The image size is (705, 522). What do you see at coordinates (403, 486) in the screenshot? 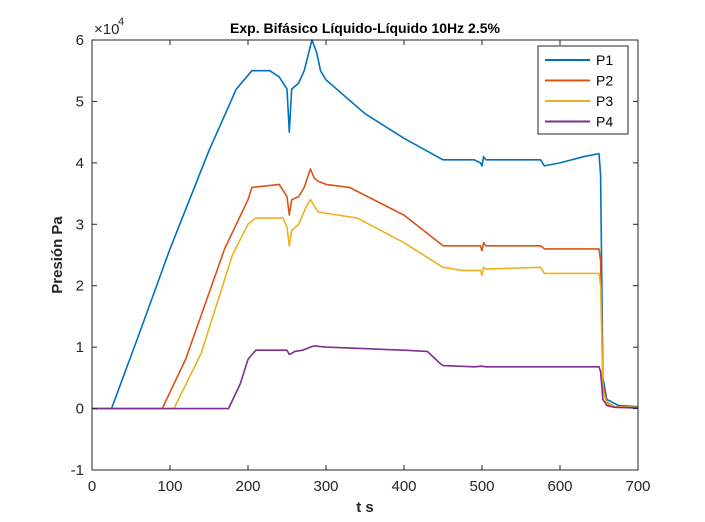
I see `x-tick-label: 400` at bounding box center [403, 486].